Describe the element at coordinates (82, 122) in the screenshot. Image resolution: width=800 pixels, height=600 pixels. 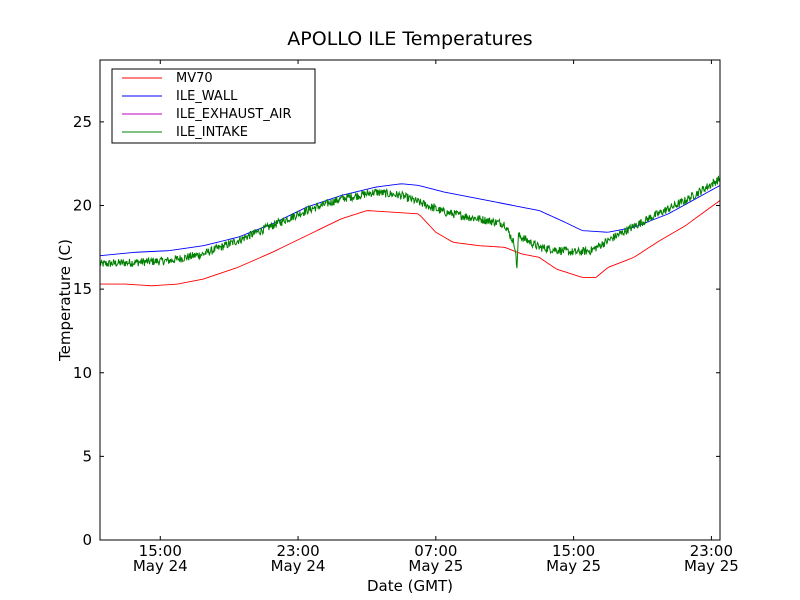
I see `y-tick-label: 25` at that location.